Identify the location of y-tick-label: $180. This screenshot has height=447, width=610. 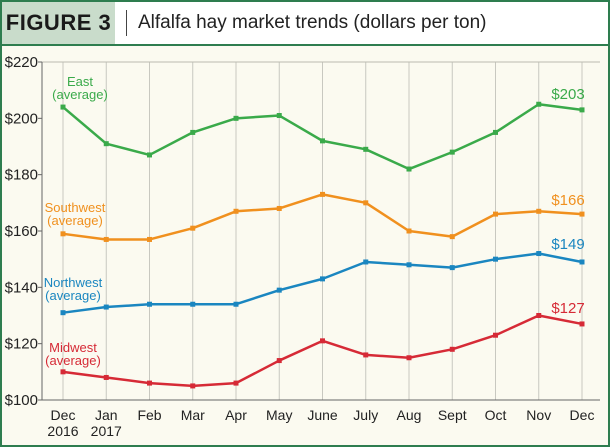
(21, 175).